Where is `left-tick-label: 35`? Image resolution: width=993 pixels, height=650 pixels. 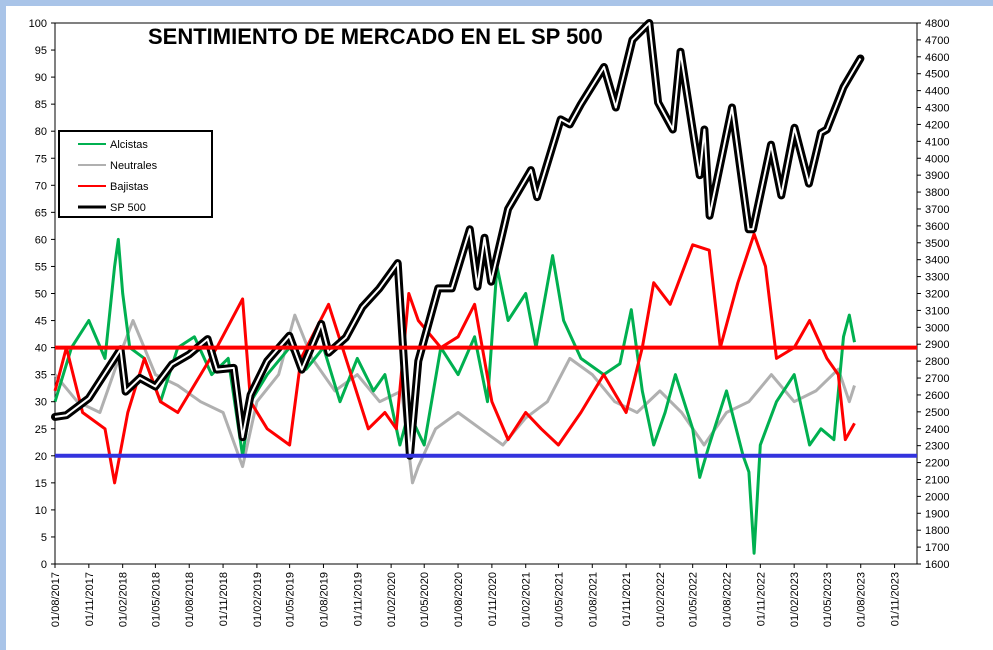 left-tick-label: 35 is located at coordinates (41, 376).